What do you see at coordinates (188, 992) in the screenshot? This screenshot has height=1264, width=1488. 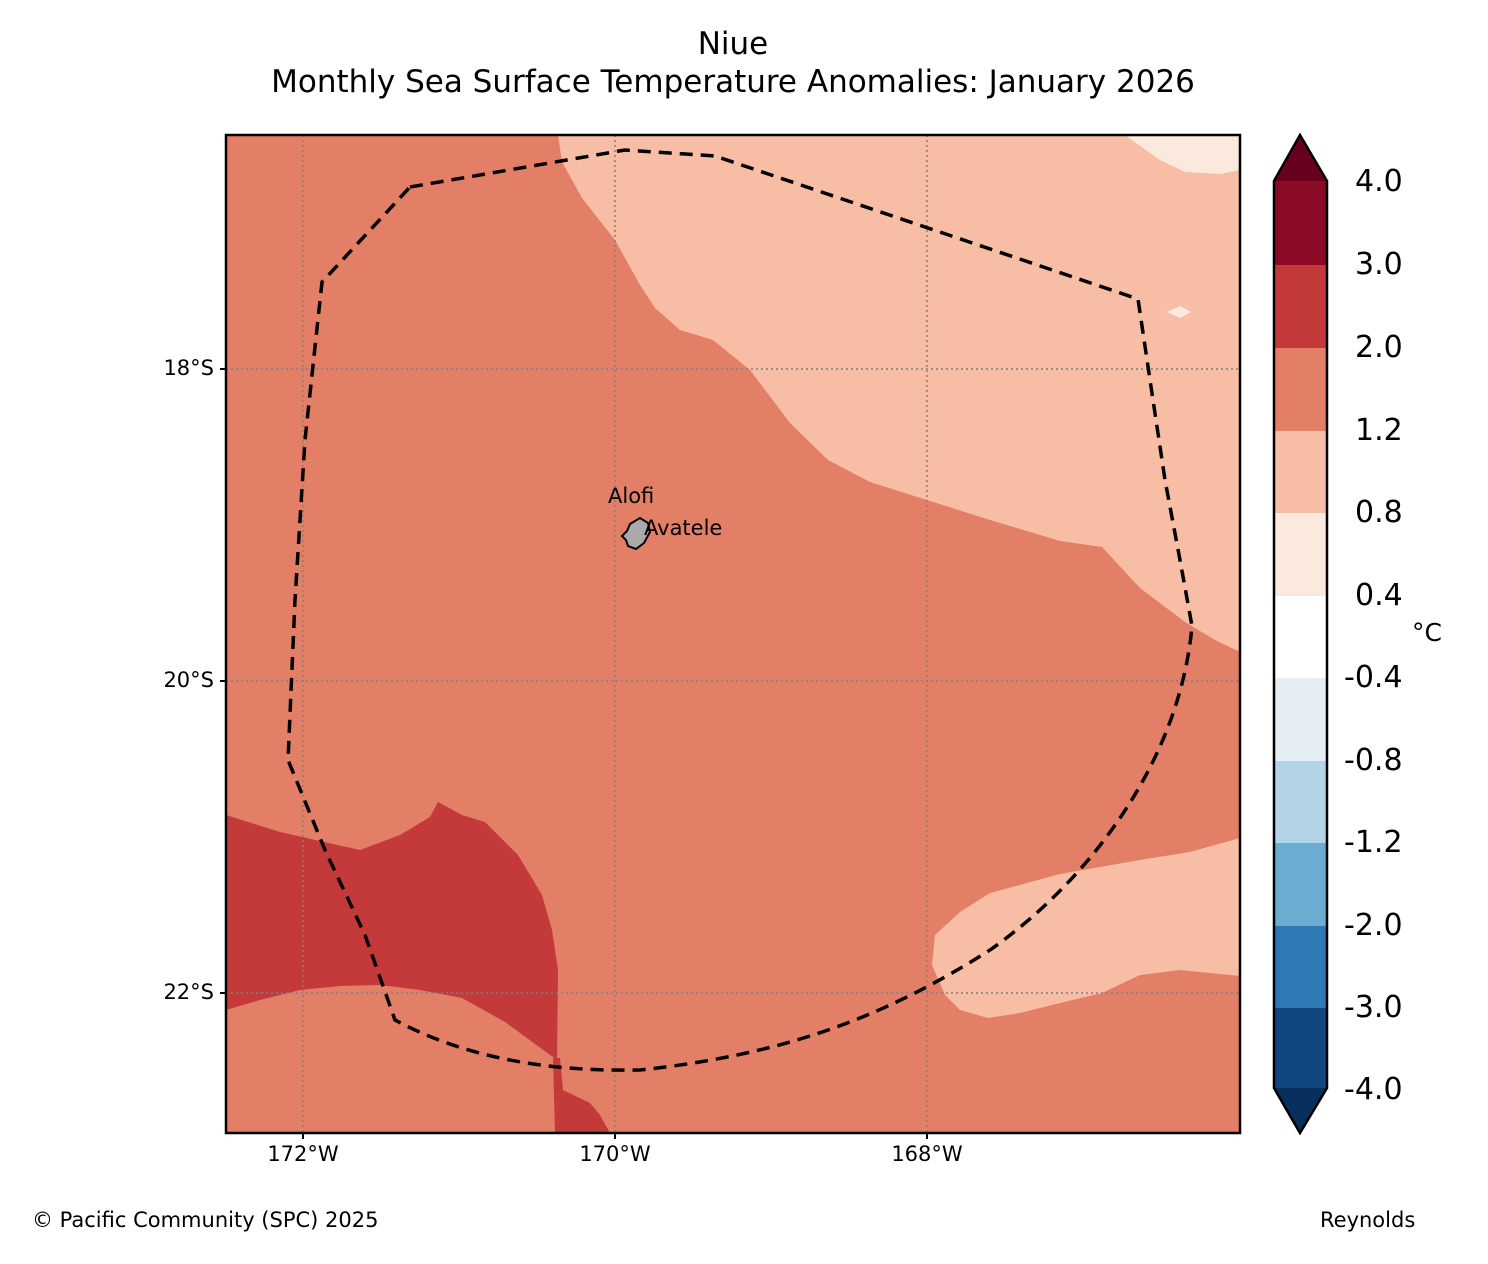 I see `lat-label-22s: 22°S` at bounding box center [188, 992].